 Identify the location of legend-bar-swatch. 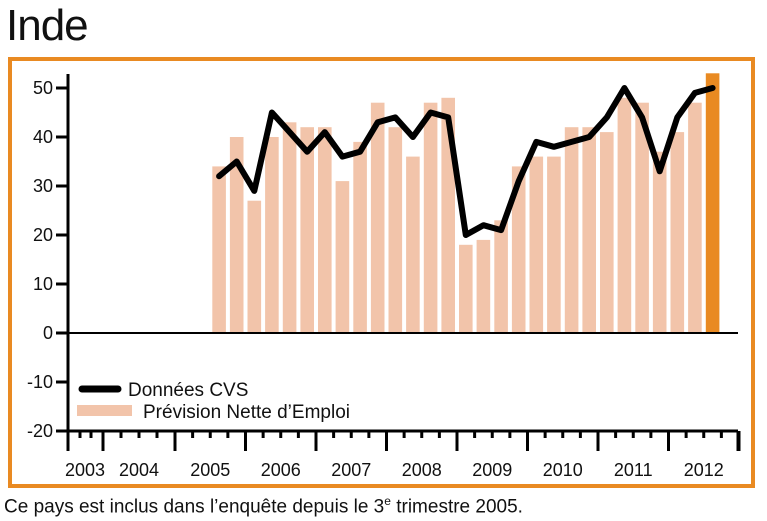
(104, 410).